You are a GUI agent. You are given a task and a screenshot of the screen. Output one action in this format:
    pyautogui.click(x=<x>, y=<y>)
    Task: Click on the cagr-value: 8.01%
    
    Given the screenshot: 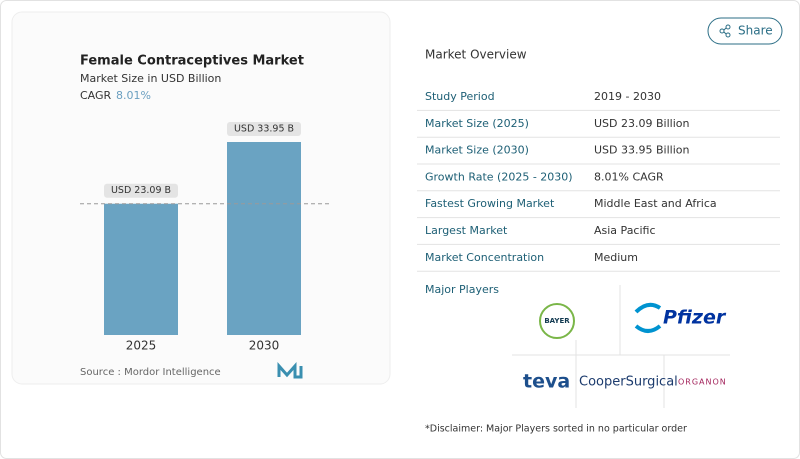 What is the action you would take?
    pyautogui.click(x=133, y=95)
    